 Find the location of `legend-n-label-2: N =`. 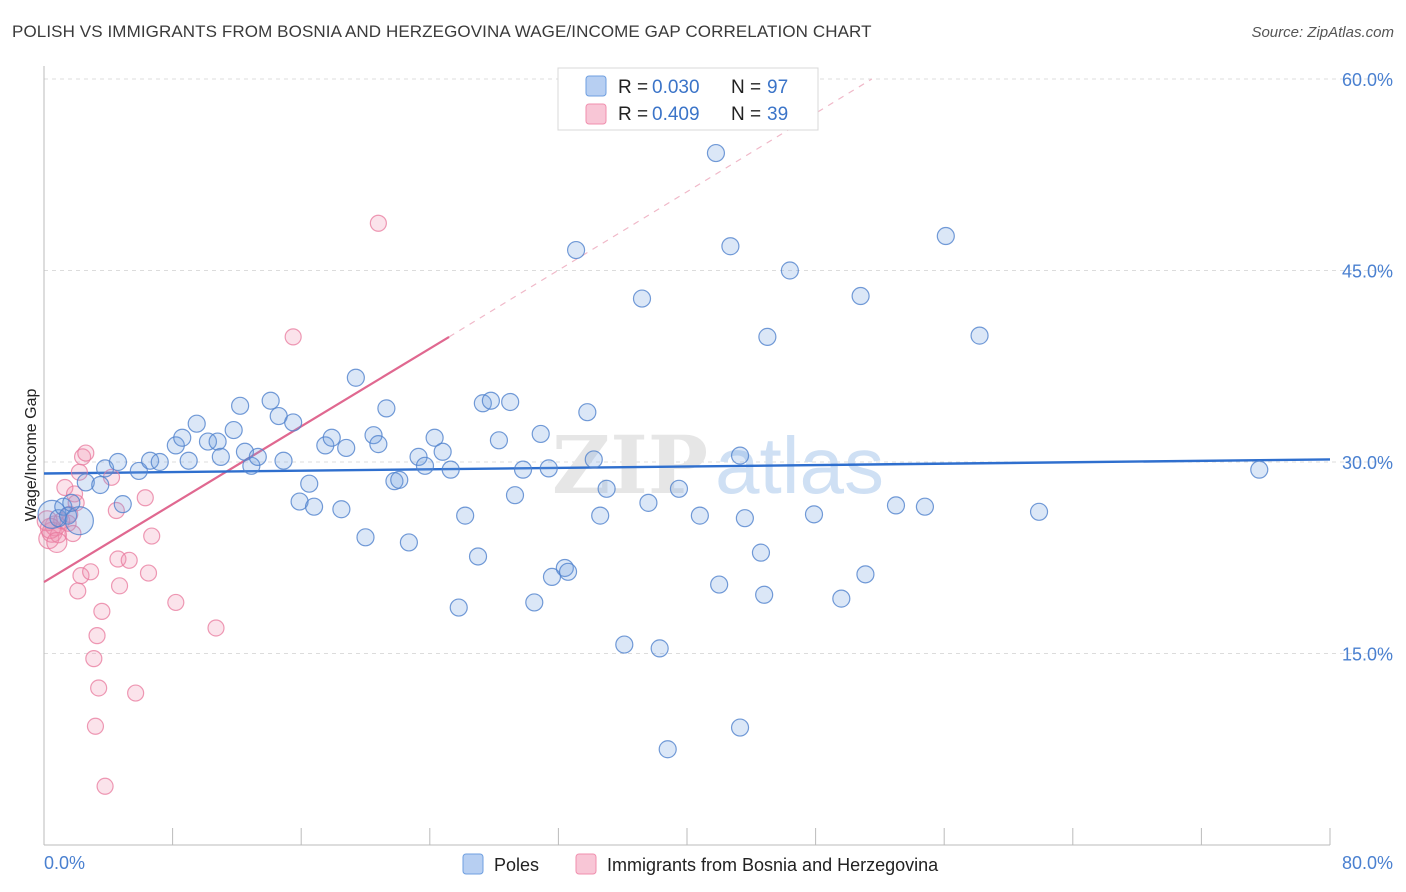

legend-n-label-2: N = is located at coordinates (746, 114).